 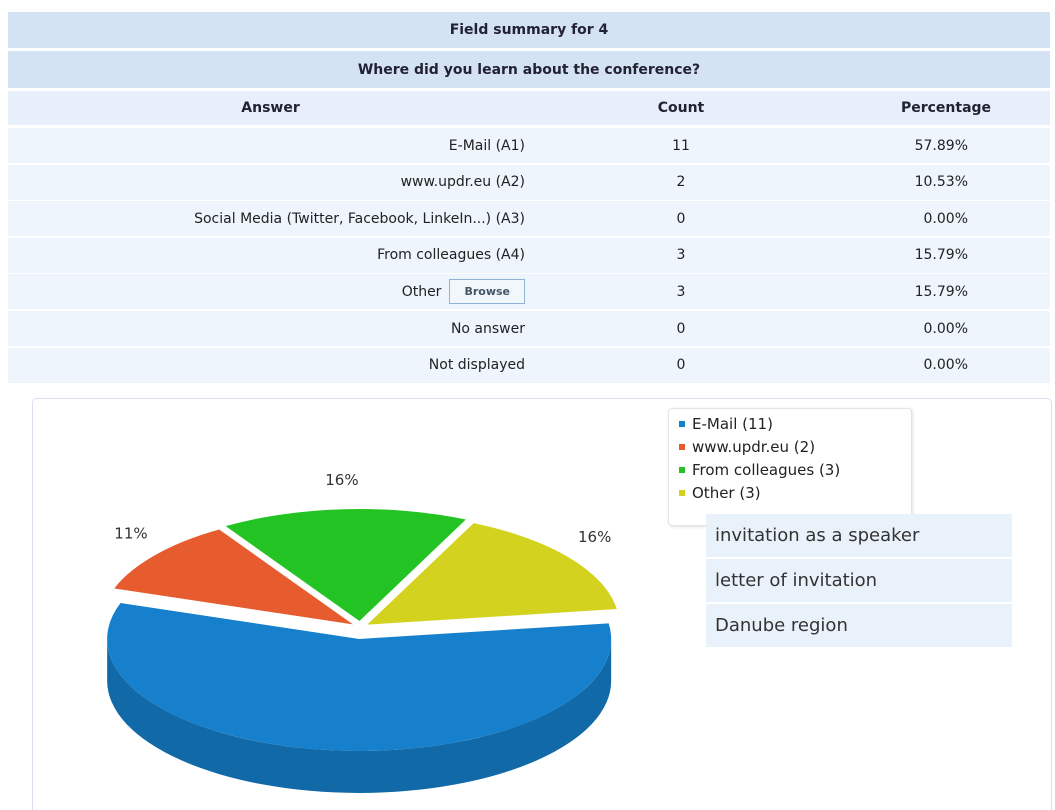 I want to click on column-header-row: Answer Count Percentage, so click(x=529, y=108).